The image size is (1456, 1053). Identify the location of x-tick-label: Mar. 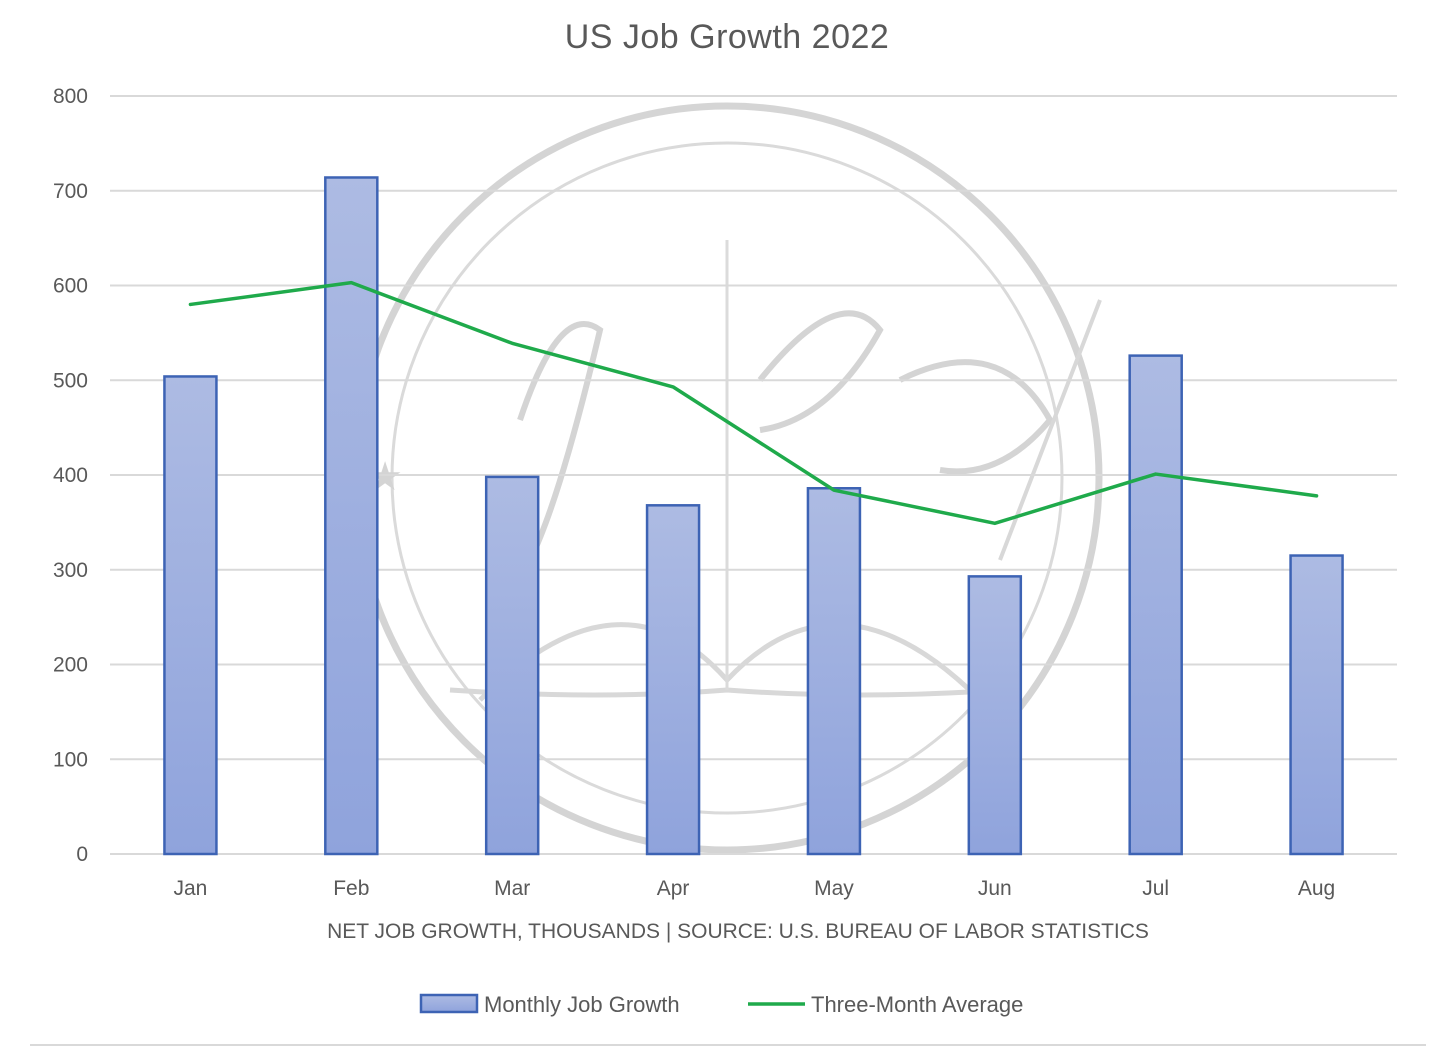
(512, 888).